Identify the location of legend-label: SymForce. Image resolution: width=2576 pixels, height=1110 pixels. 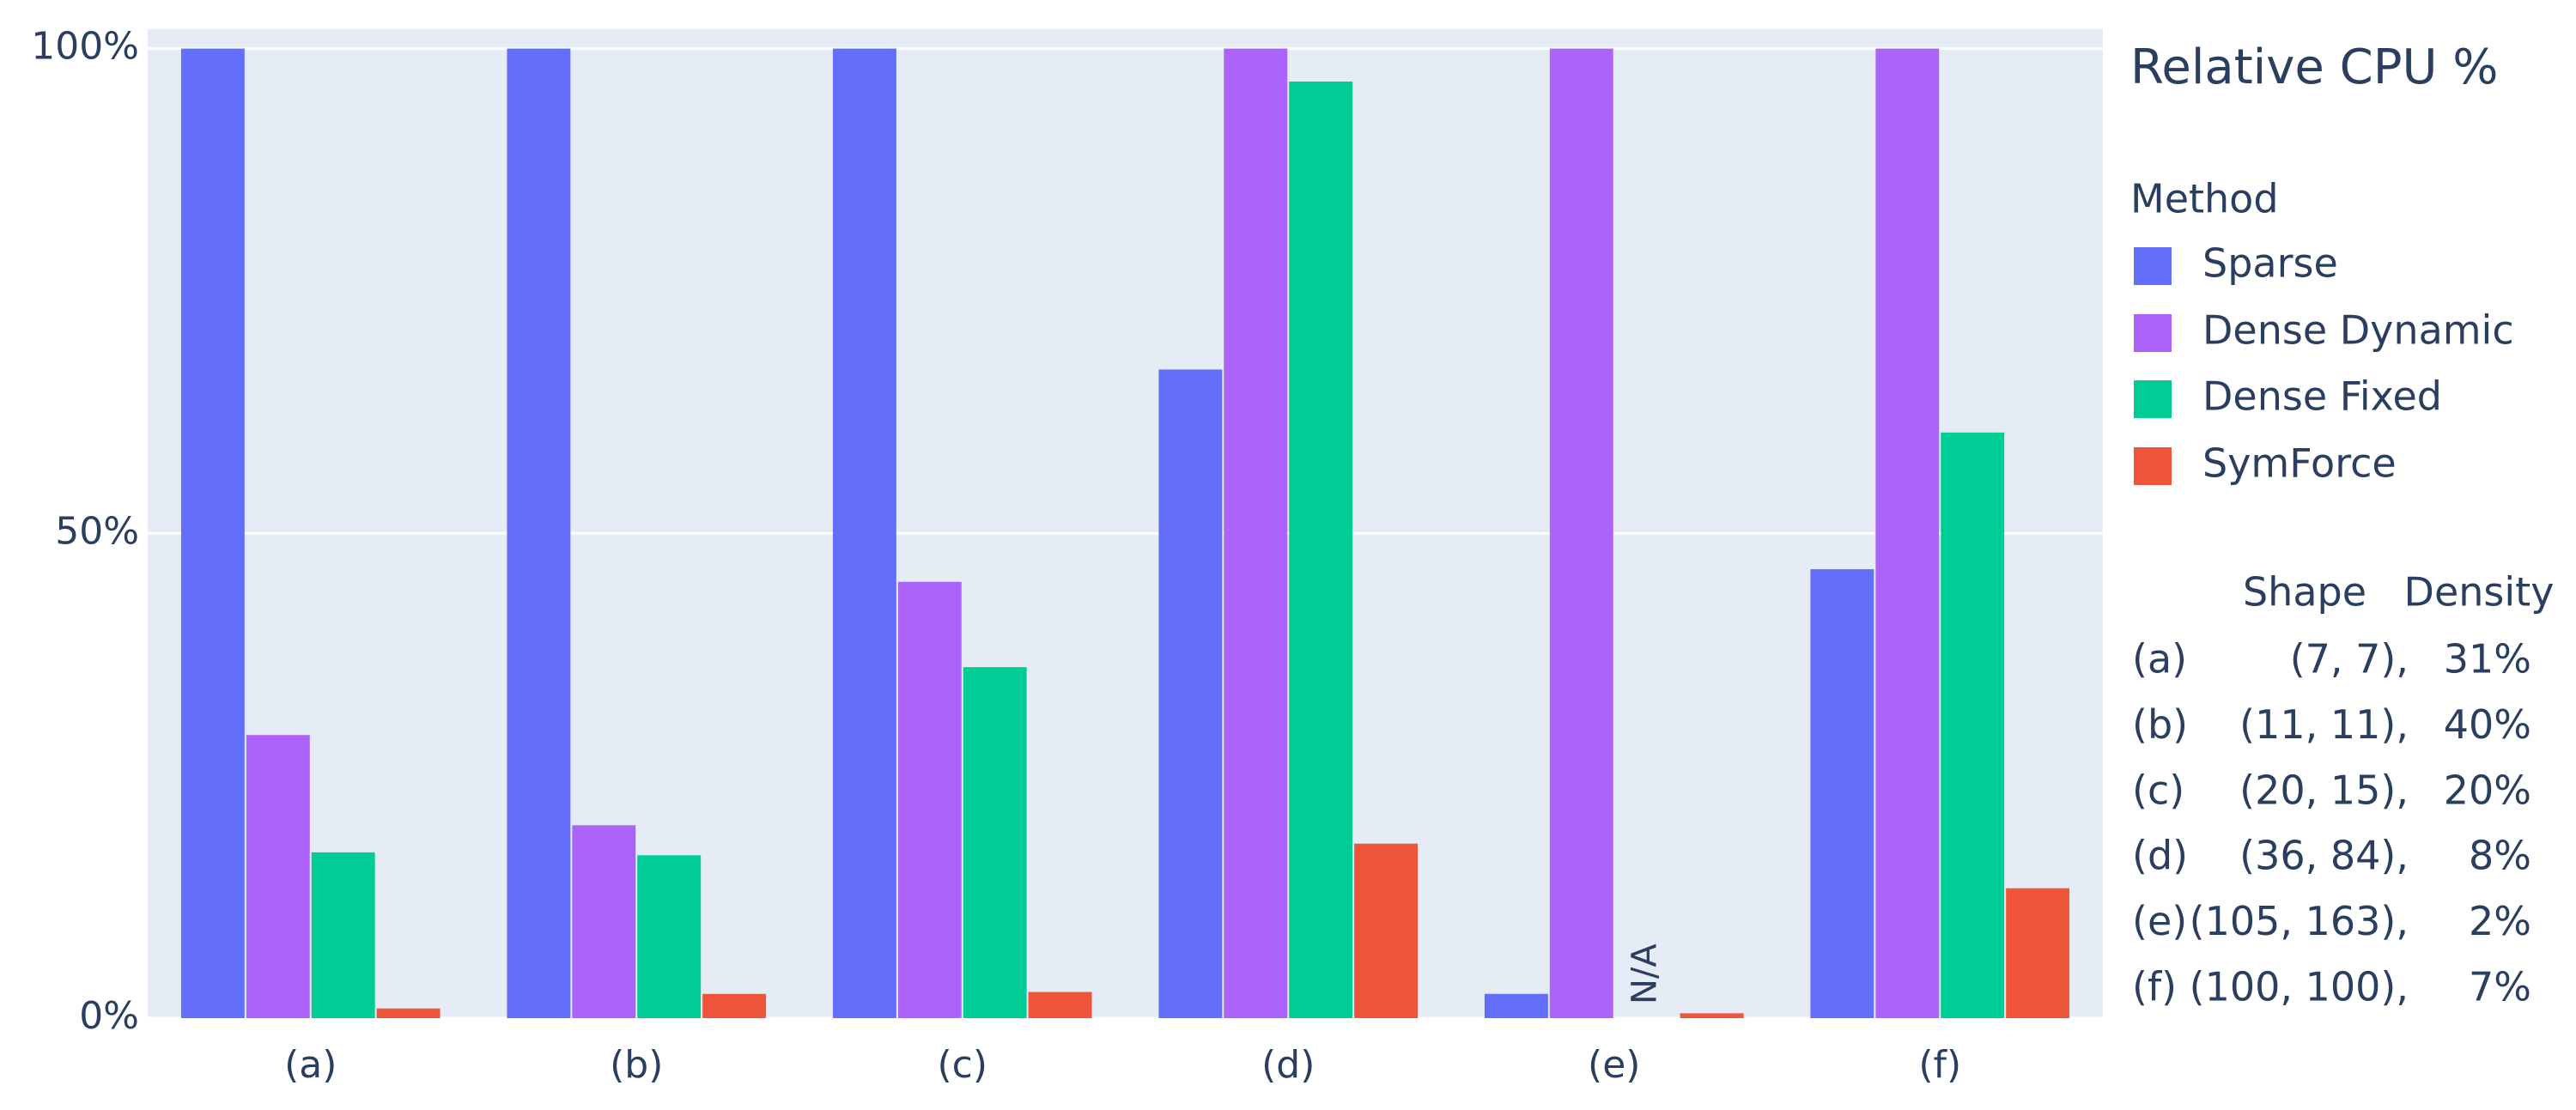
(2299, 463).